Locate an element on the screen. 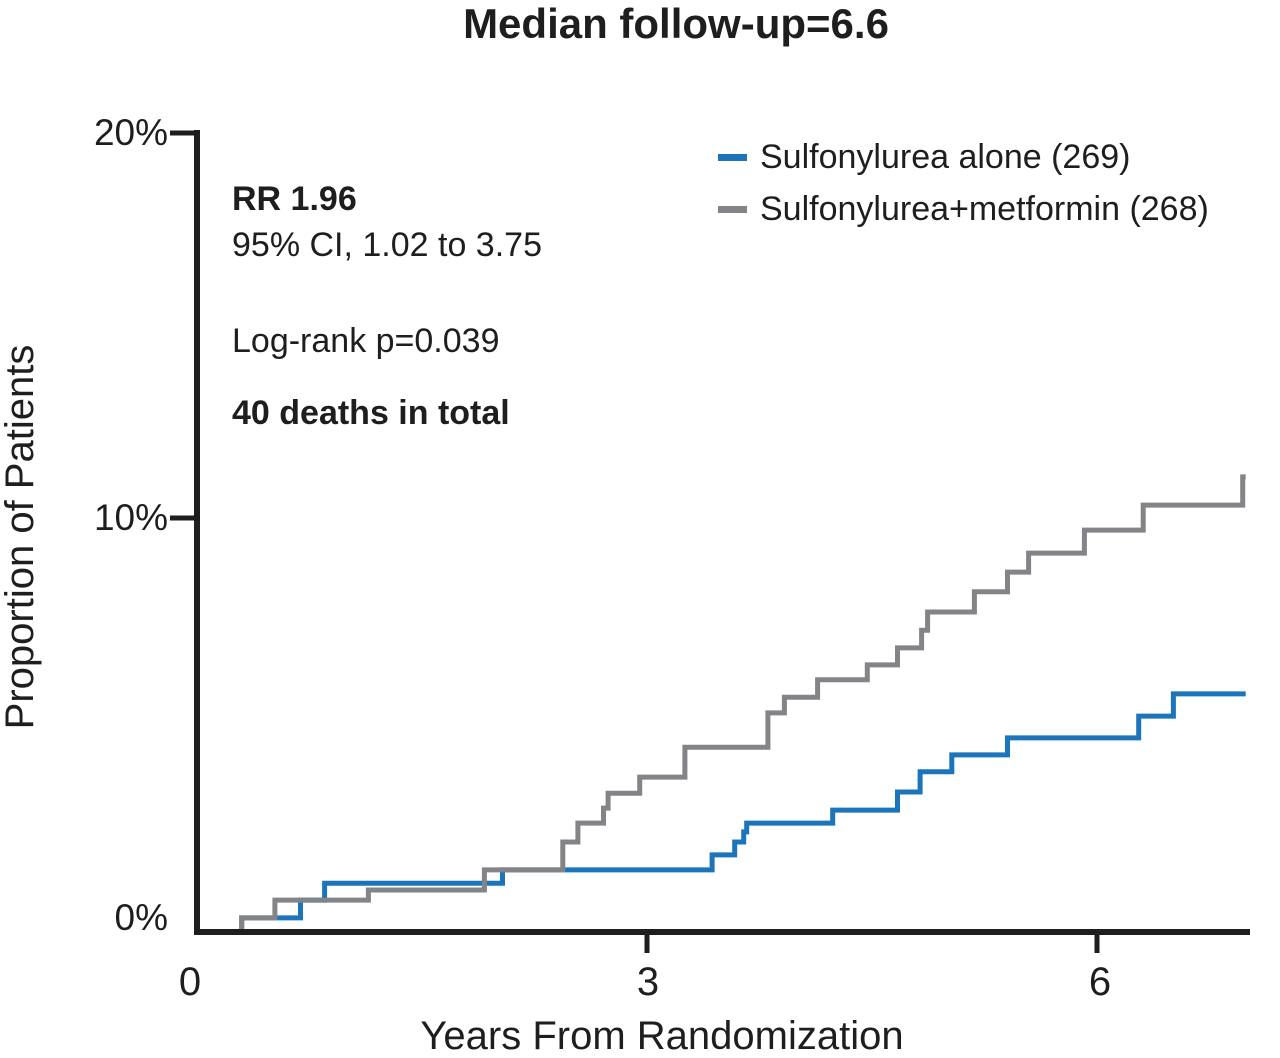  y-tick-label-0: 0% is located at coordinates (141, 917).